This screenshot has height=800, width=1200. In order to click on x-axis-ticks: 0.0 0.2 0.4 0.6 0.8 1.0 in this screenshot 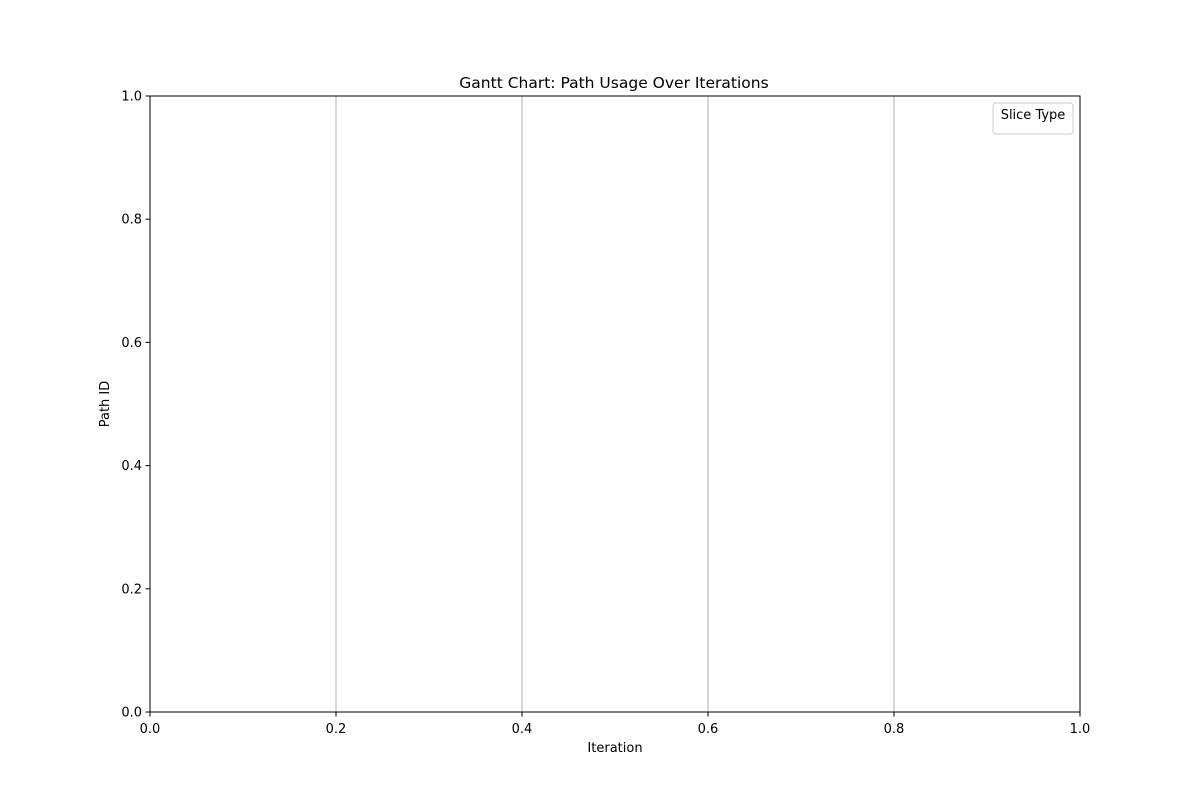, I will do `click(615, 724)`.